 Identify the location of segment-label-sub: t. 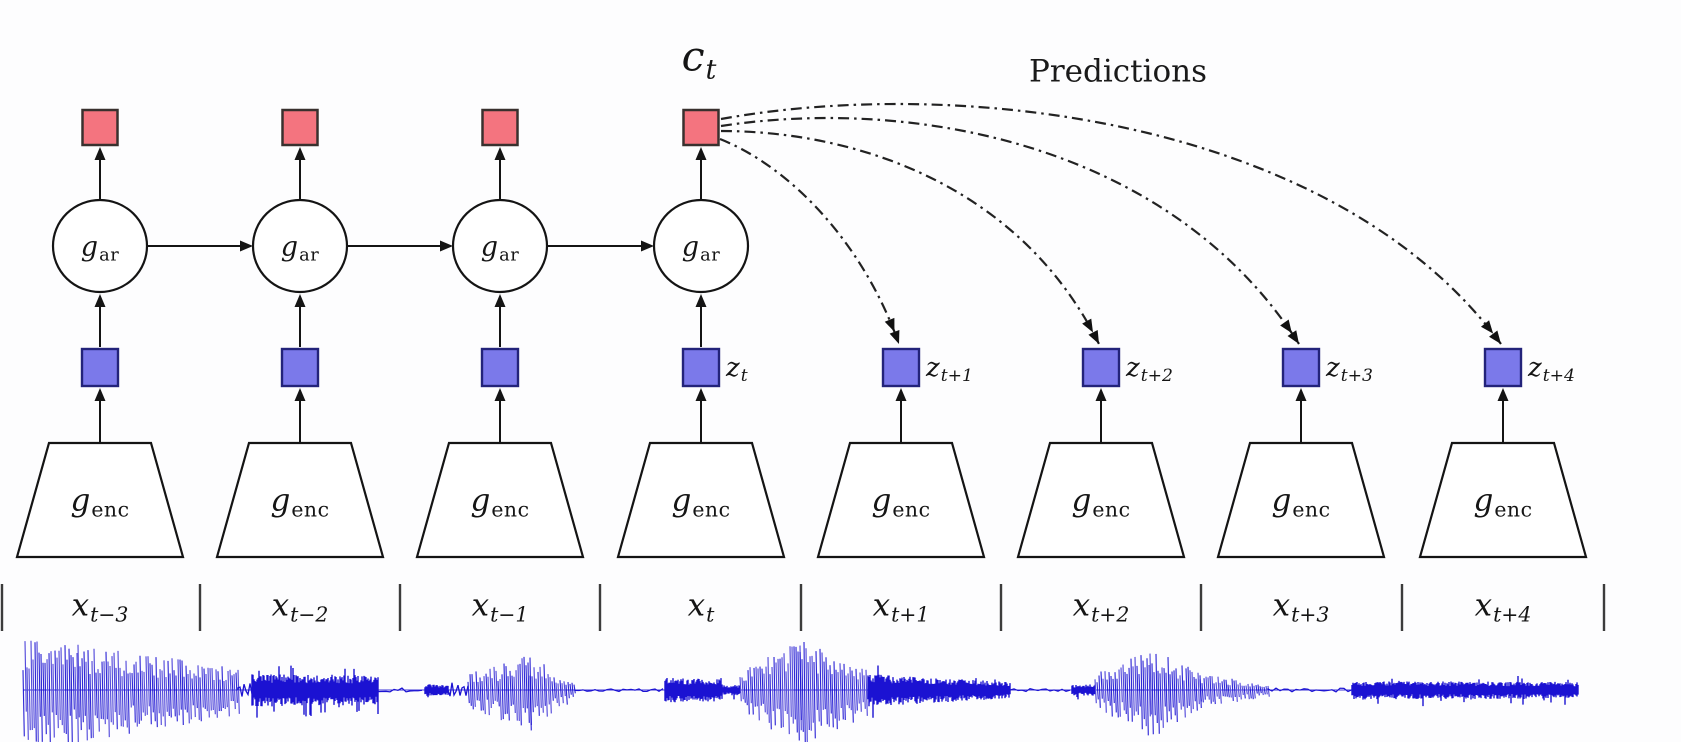
(710, 614).